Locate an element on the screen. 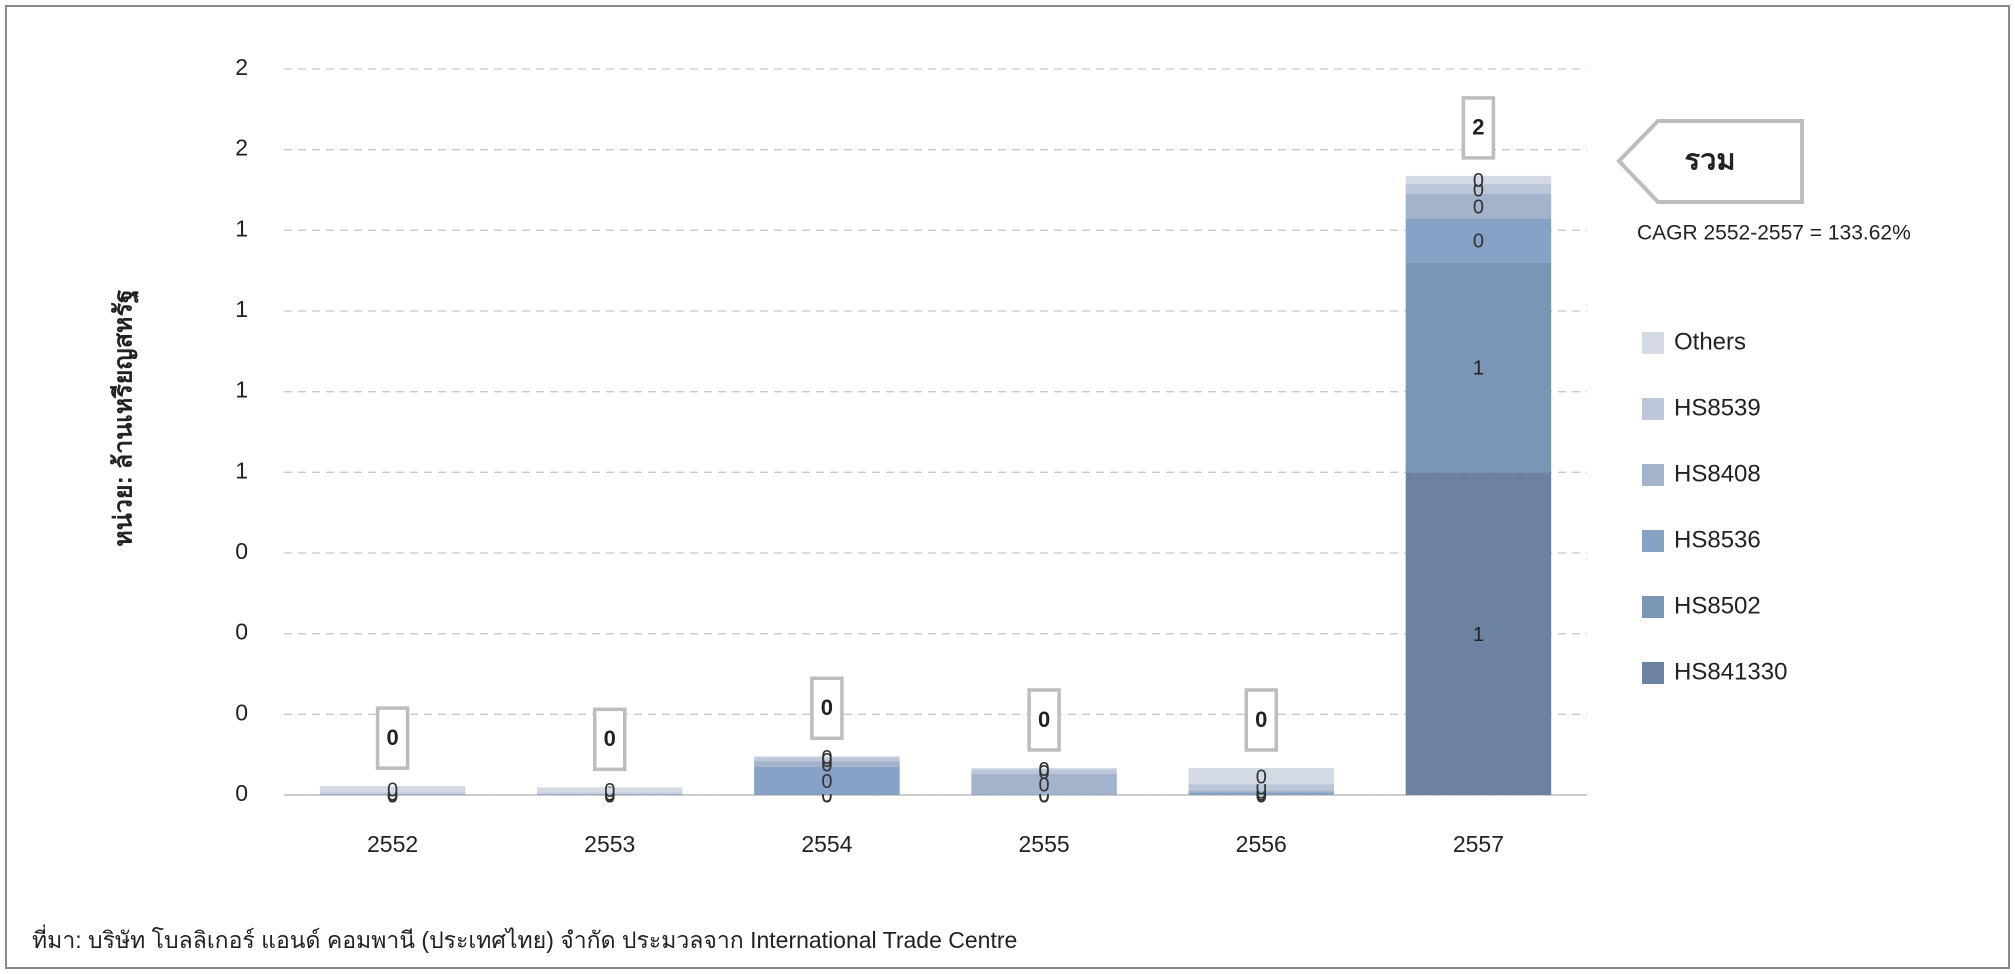 The image size is (2015, 974). total-label: 2 is located at coordinates (1478, 127).